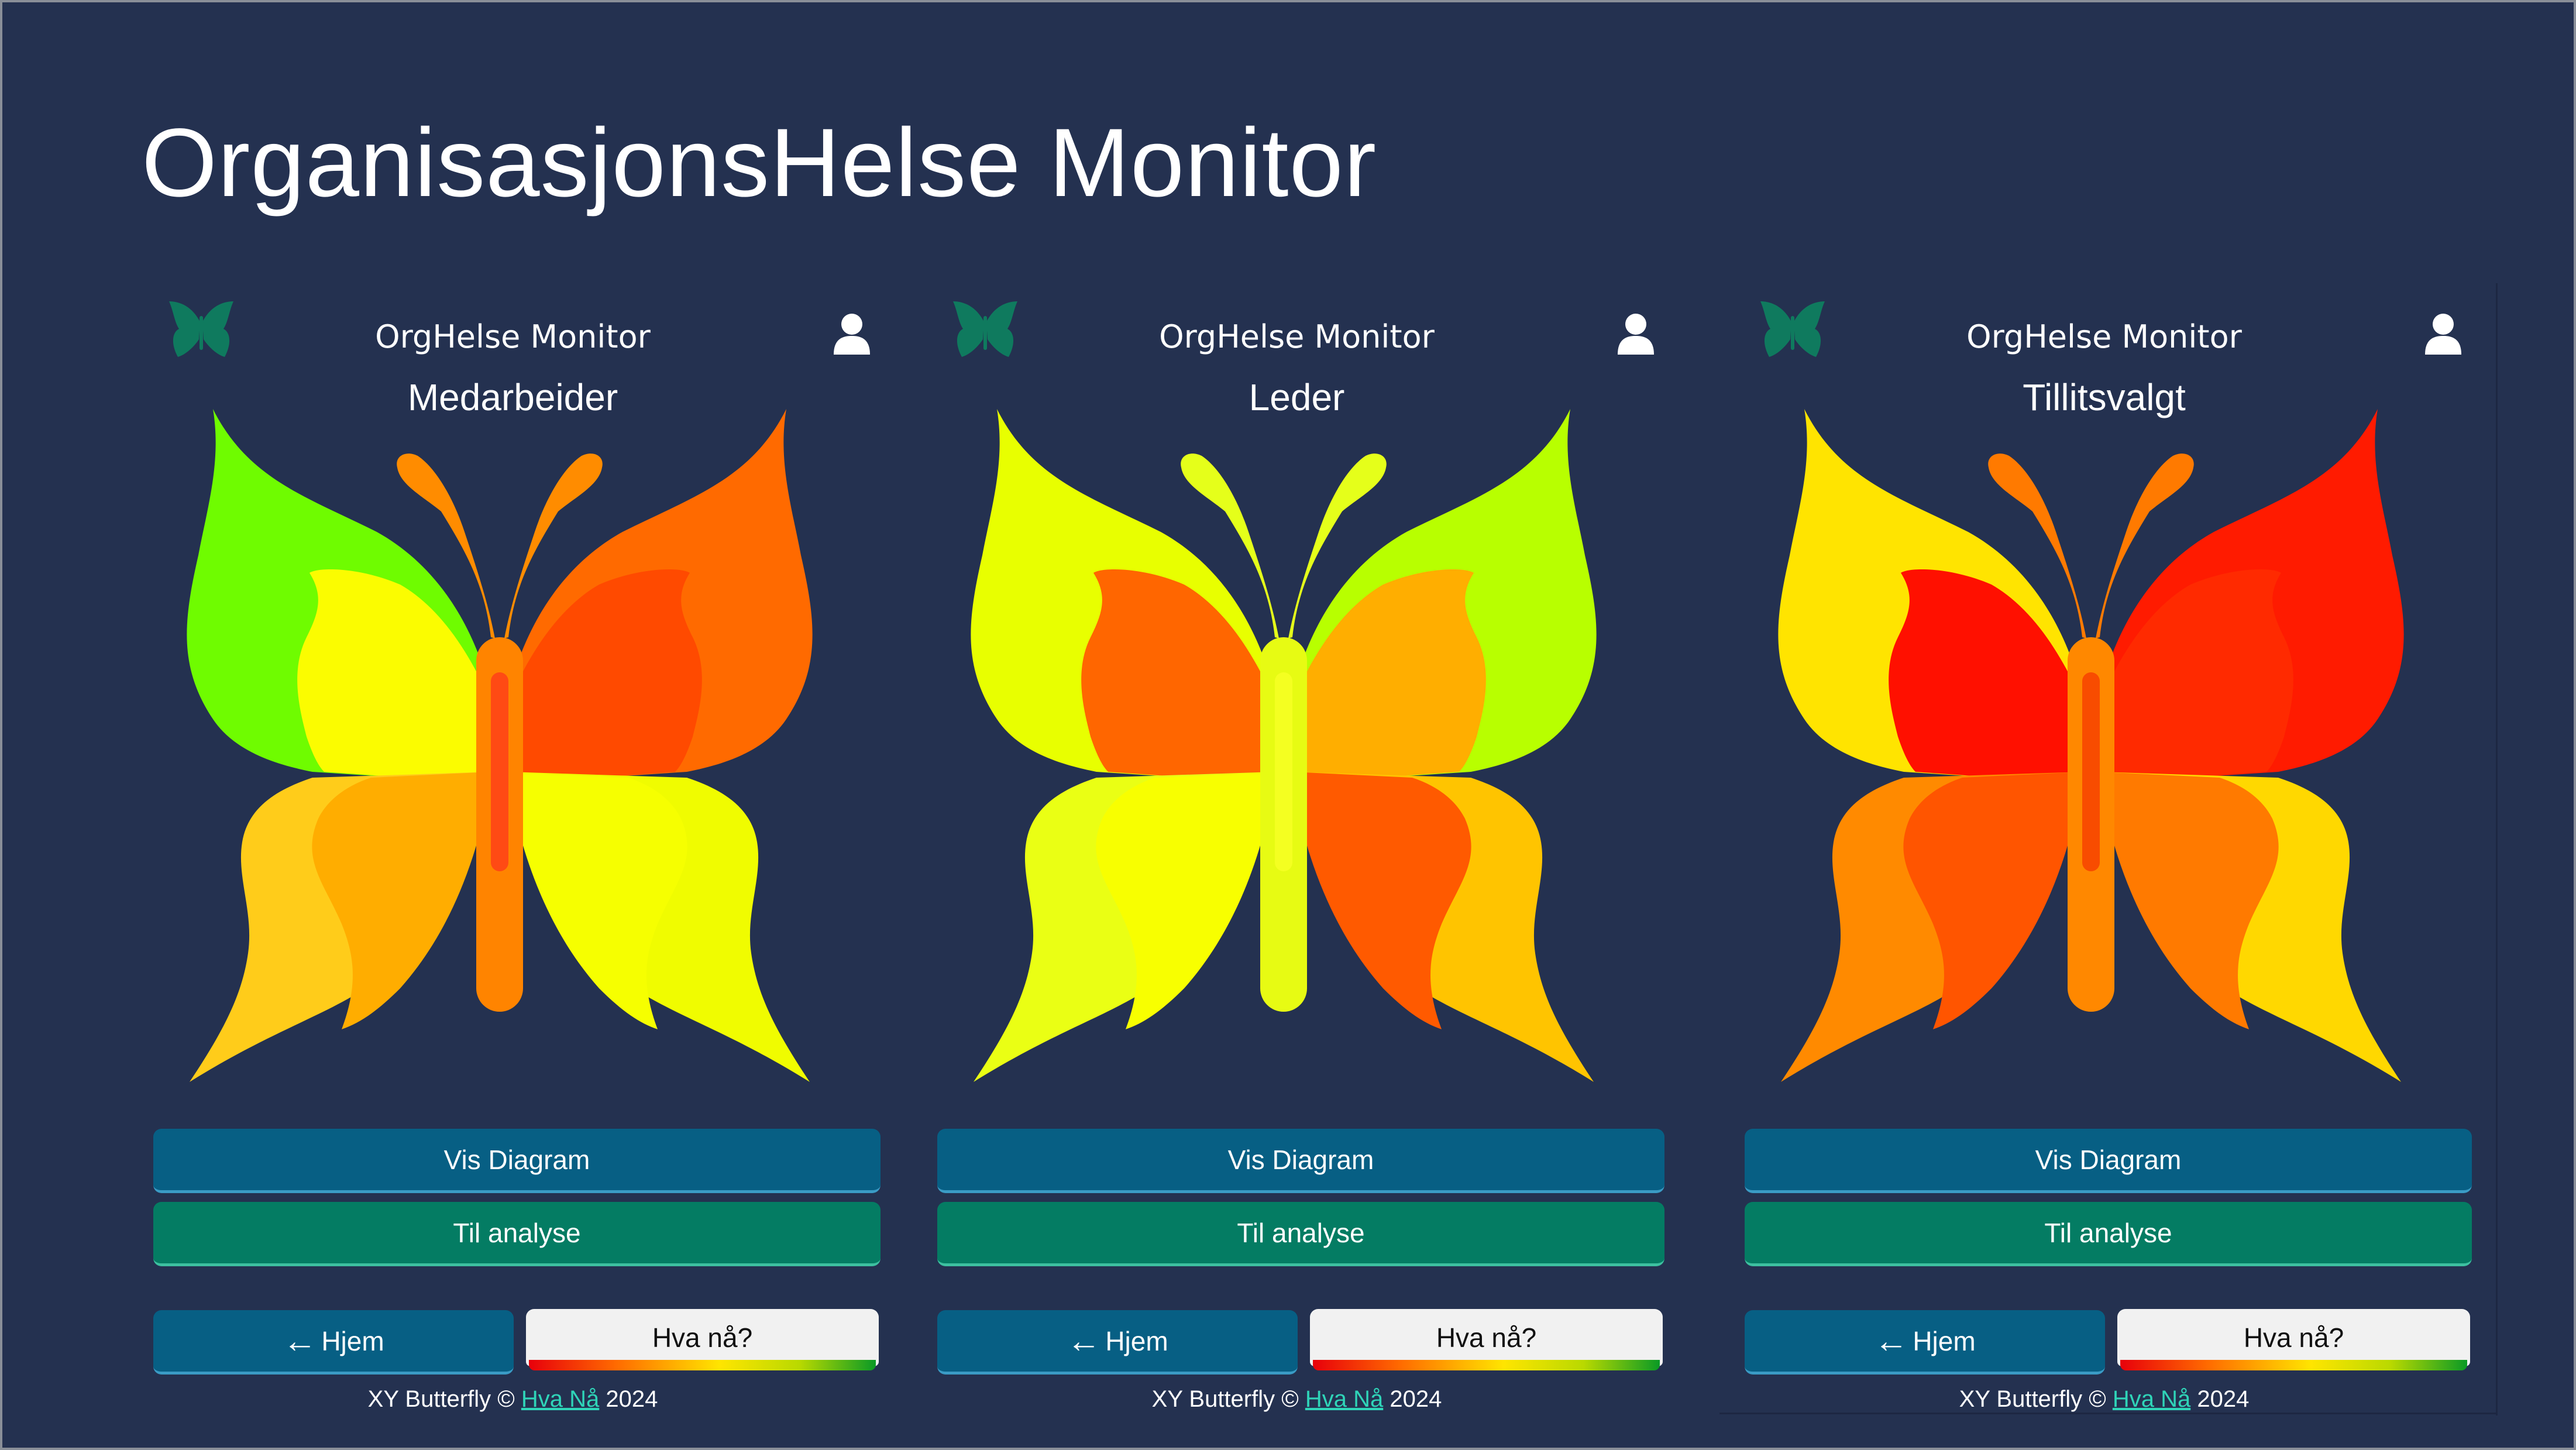  Describe the element at coordinates (512, 397) in the screenshot. I see `role-title: Medarbeider` at that location.